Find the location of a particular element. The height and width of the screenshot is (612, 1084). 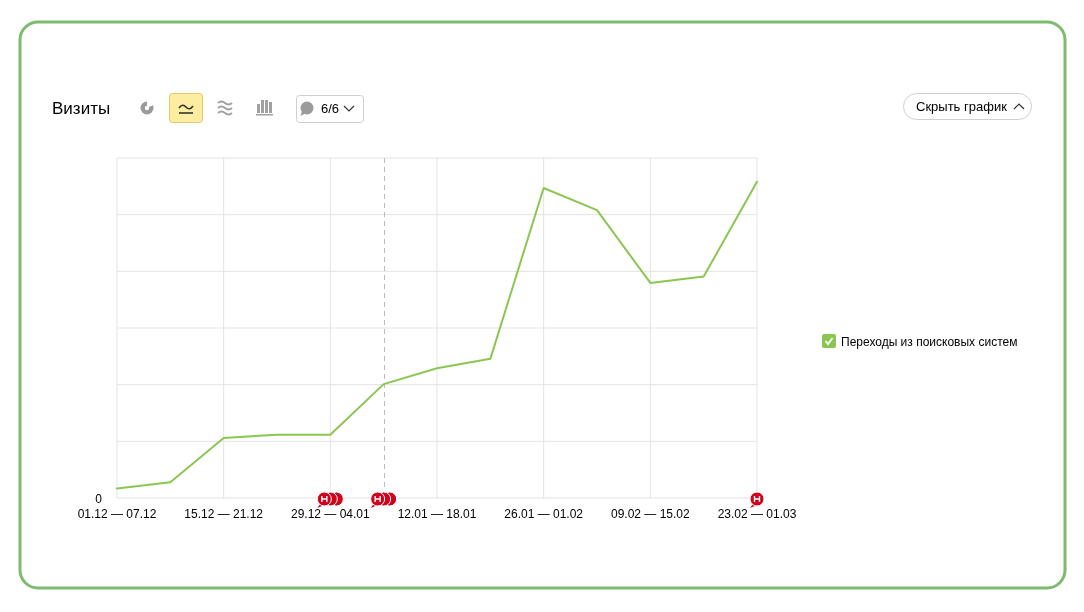

x-tick-label: 15.12 — 21.12 is located at coordinates (224, 514).